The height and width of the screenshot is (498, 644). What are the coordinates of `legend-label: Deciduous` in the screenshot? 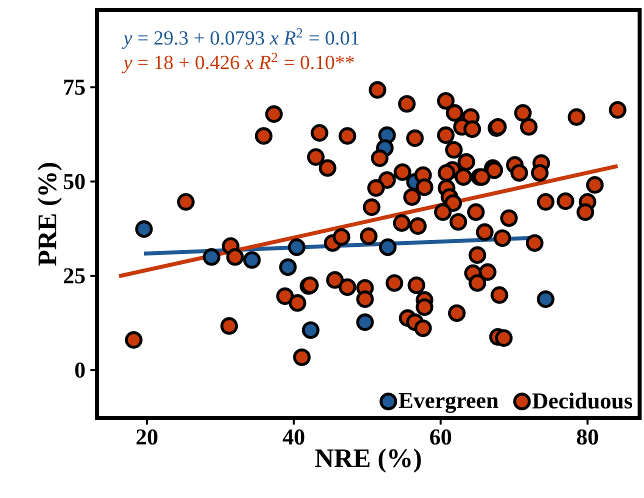 It's located at (582, 400).